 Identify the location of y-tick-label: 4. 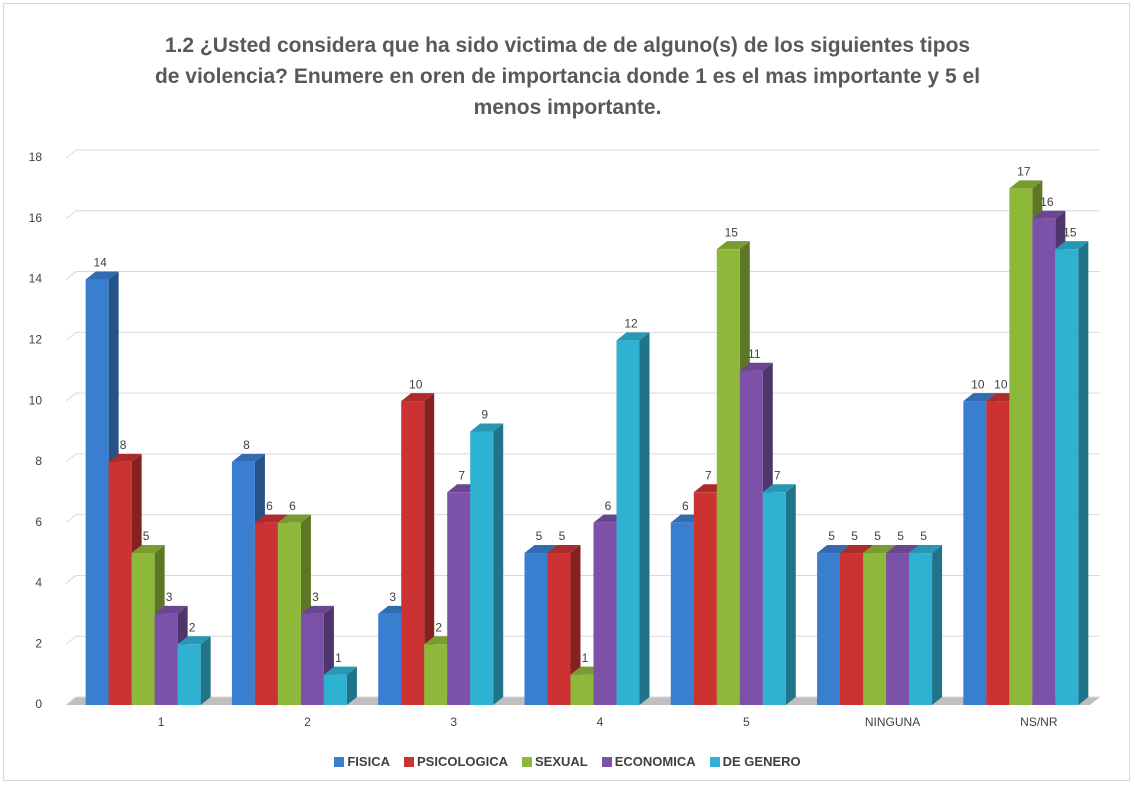
(38, 583).